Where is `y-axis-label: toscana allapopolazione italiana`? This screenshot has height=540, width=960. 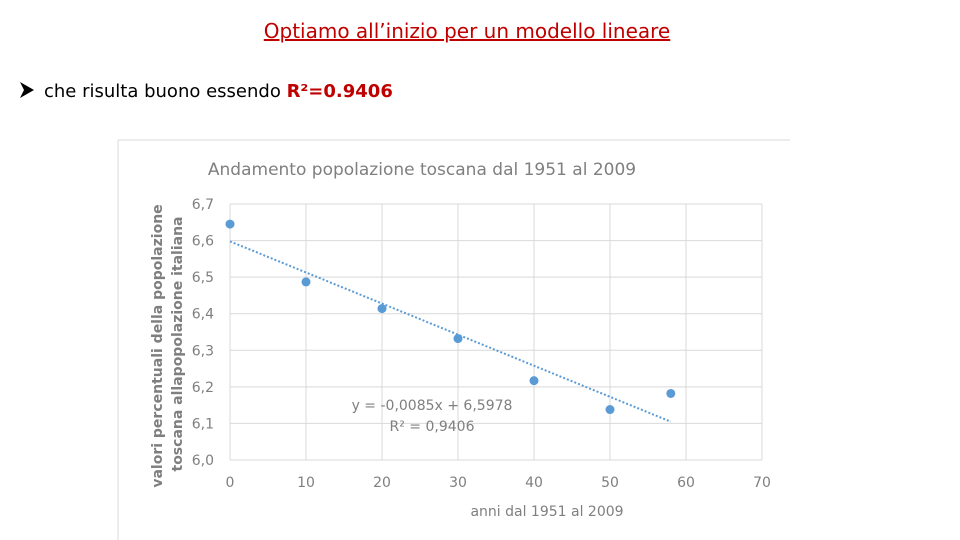 y-axis-label: toscana allapopolazione italiana is located at coordinates (178, 344).